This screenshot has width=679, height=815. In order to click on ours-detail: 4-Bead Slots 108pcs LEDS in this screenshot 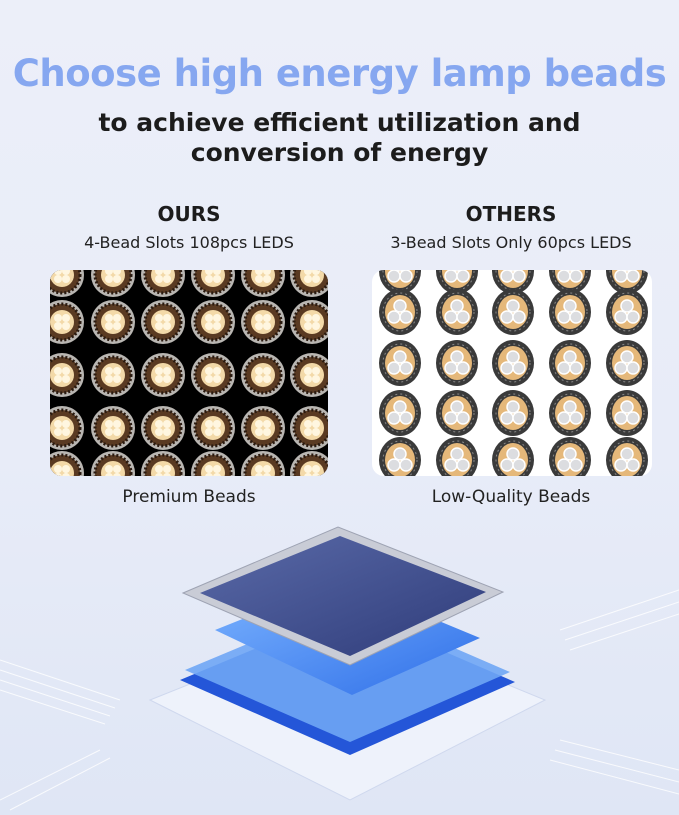, I will do `click(189, 242)`.